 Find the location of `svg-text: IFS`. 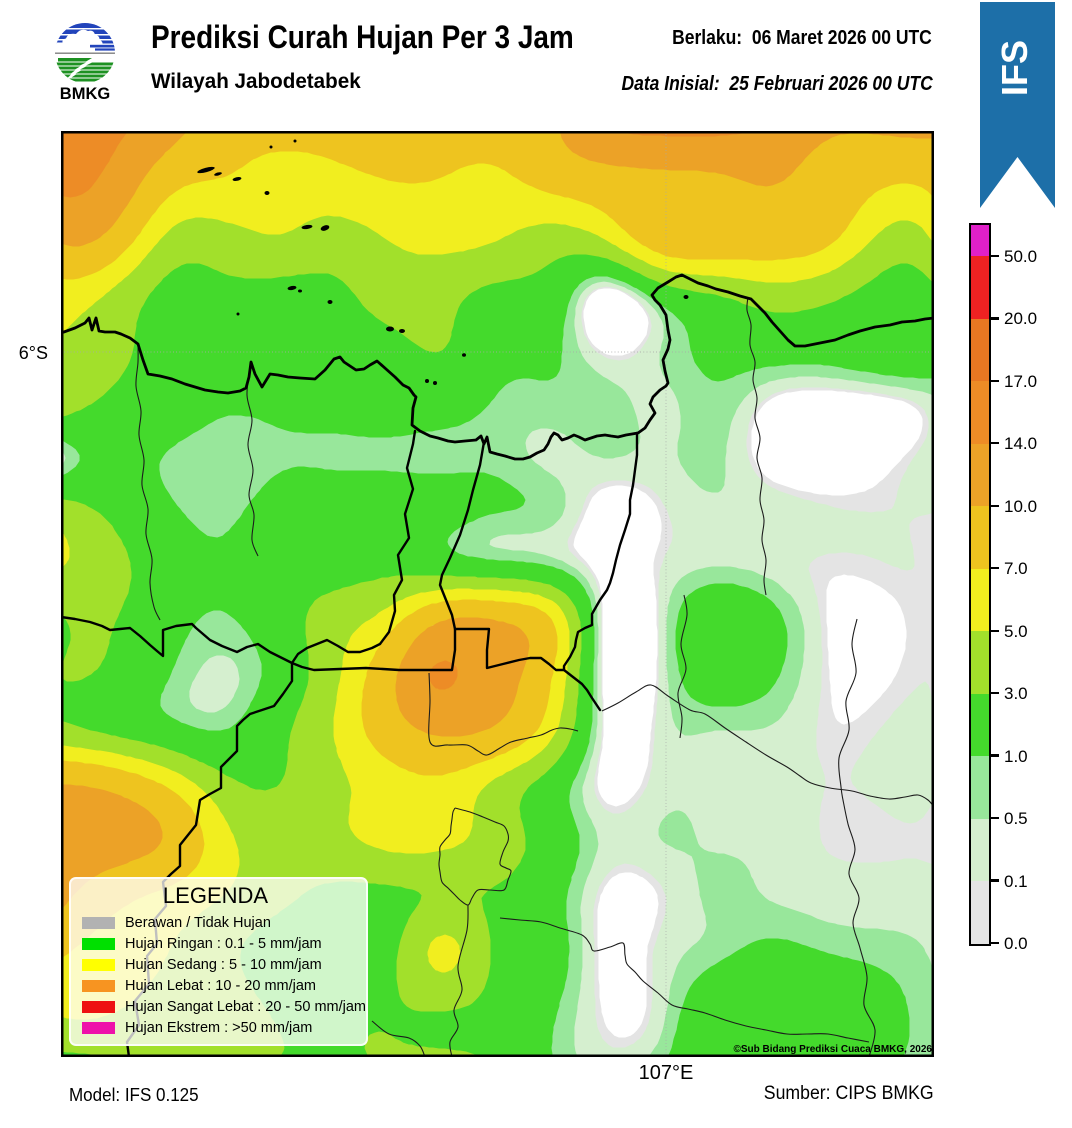

svg-text: IFS is located at coordinates (1014, 68).